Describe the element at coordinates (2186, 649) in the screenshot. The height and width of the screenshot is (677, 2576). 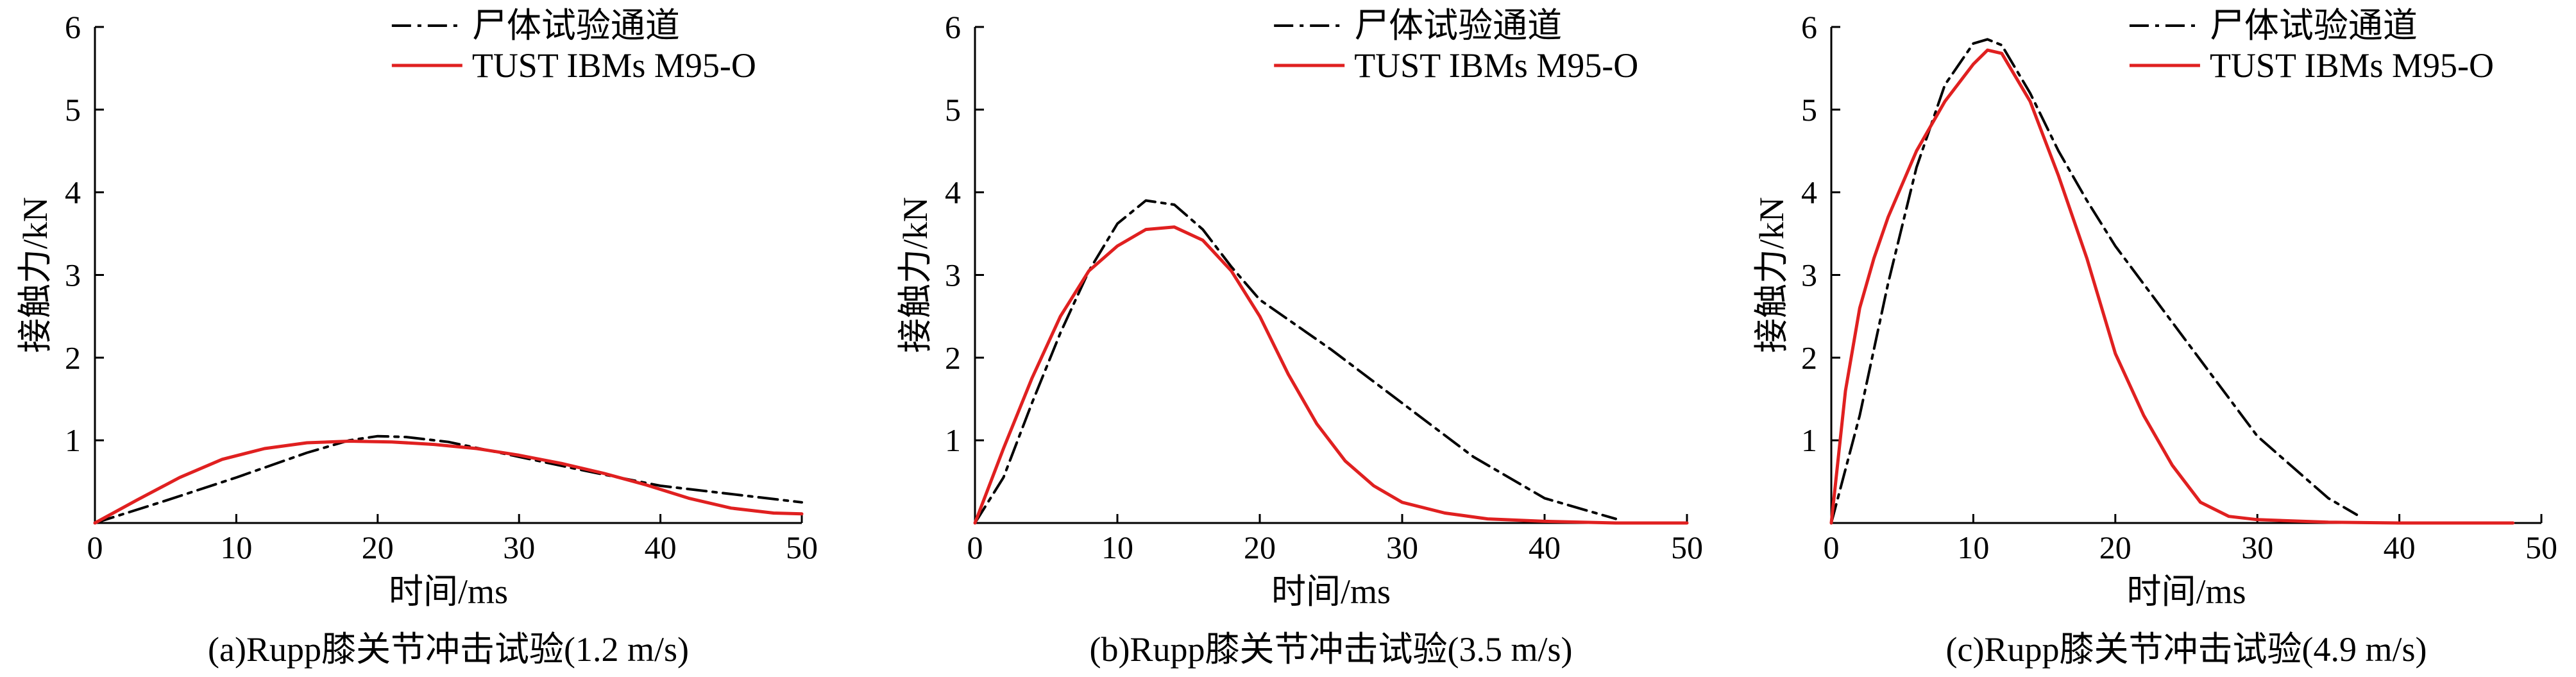
I see `panel-caption: (c)Rupp膝关节冲击试验(4.9 m/s)` at that location.